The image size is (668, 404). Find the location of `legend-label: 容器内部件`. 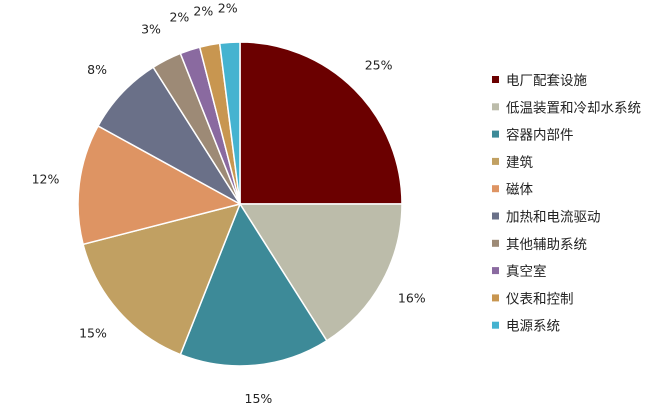

legend-label: 容器内部件 is located at coordinates (540, 135).